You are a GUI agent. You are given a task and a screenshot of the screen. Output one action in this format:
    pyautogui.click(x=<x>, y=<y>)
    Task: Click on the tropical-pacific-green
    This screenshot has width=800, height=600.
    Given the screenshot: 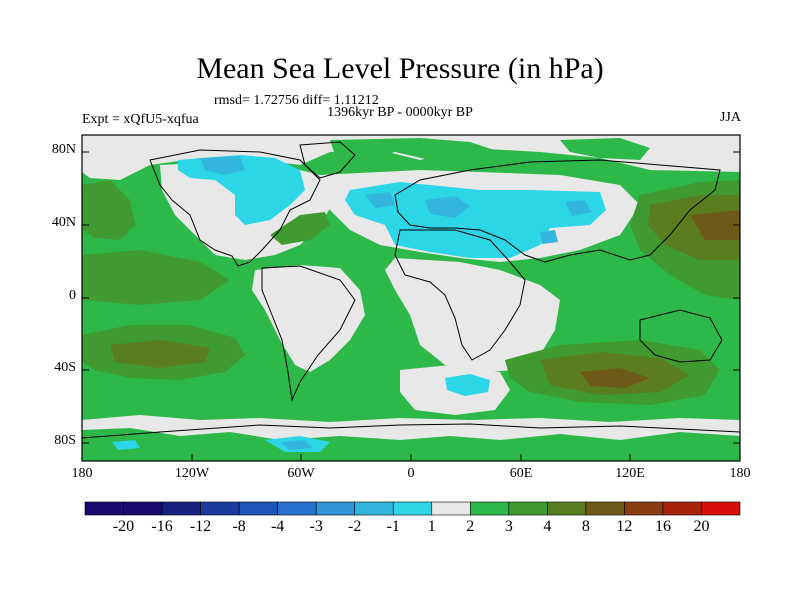 What is the action you would take?
    pyautogui.click(x=156, y=277)
    